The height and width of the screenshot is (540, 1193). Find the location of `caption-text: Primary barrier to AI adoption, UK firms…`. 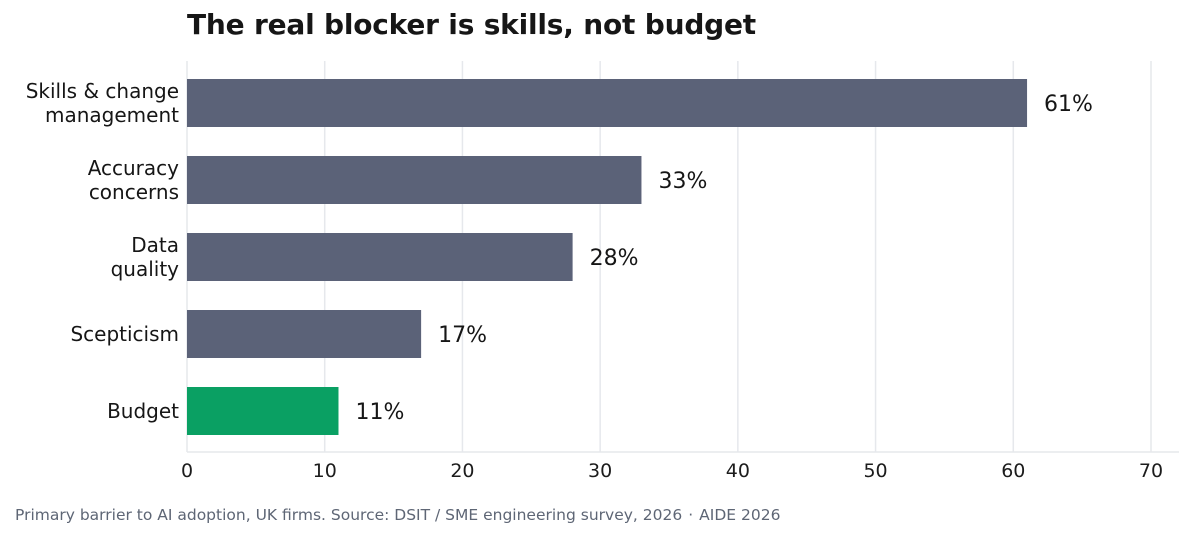

caption-text: Primary barrier to AI adoption, UK firms… is located at coordinates (349, 515).